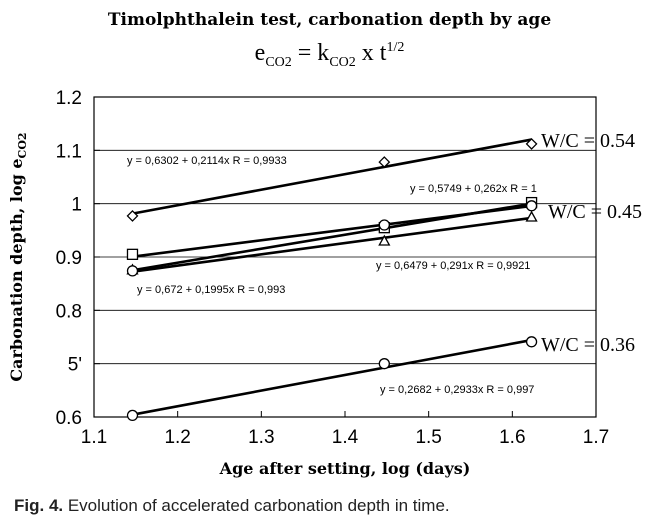 The image size is (659, 525). Describe the element at coordinates (261, 437) in the screenshot. I see `x-tick-label: 1.3` at that location.